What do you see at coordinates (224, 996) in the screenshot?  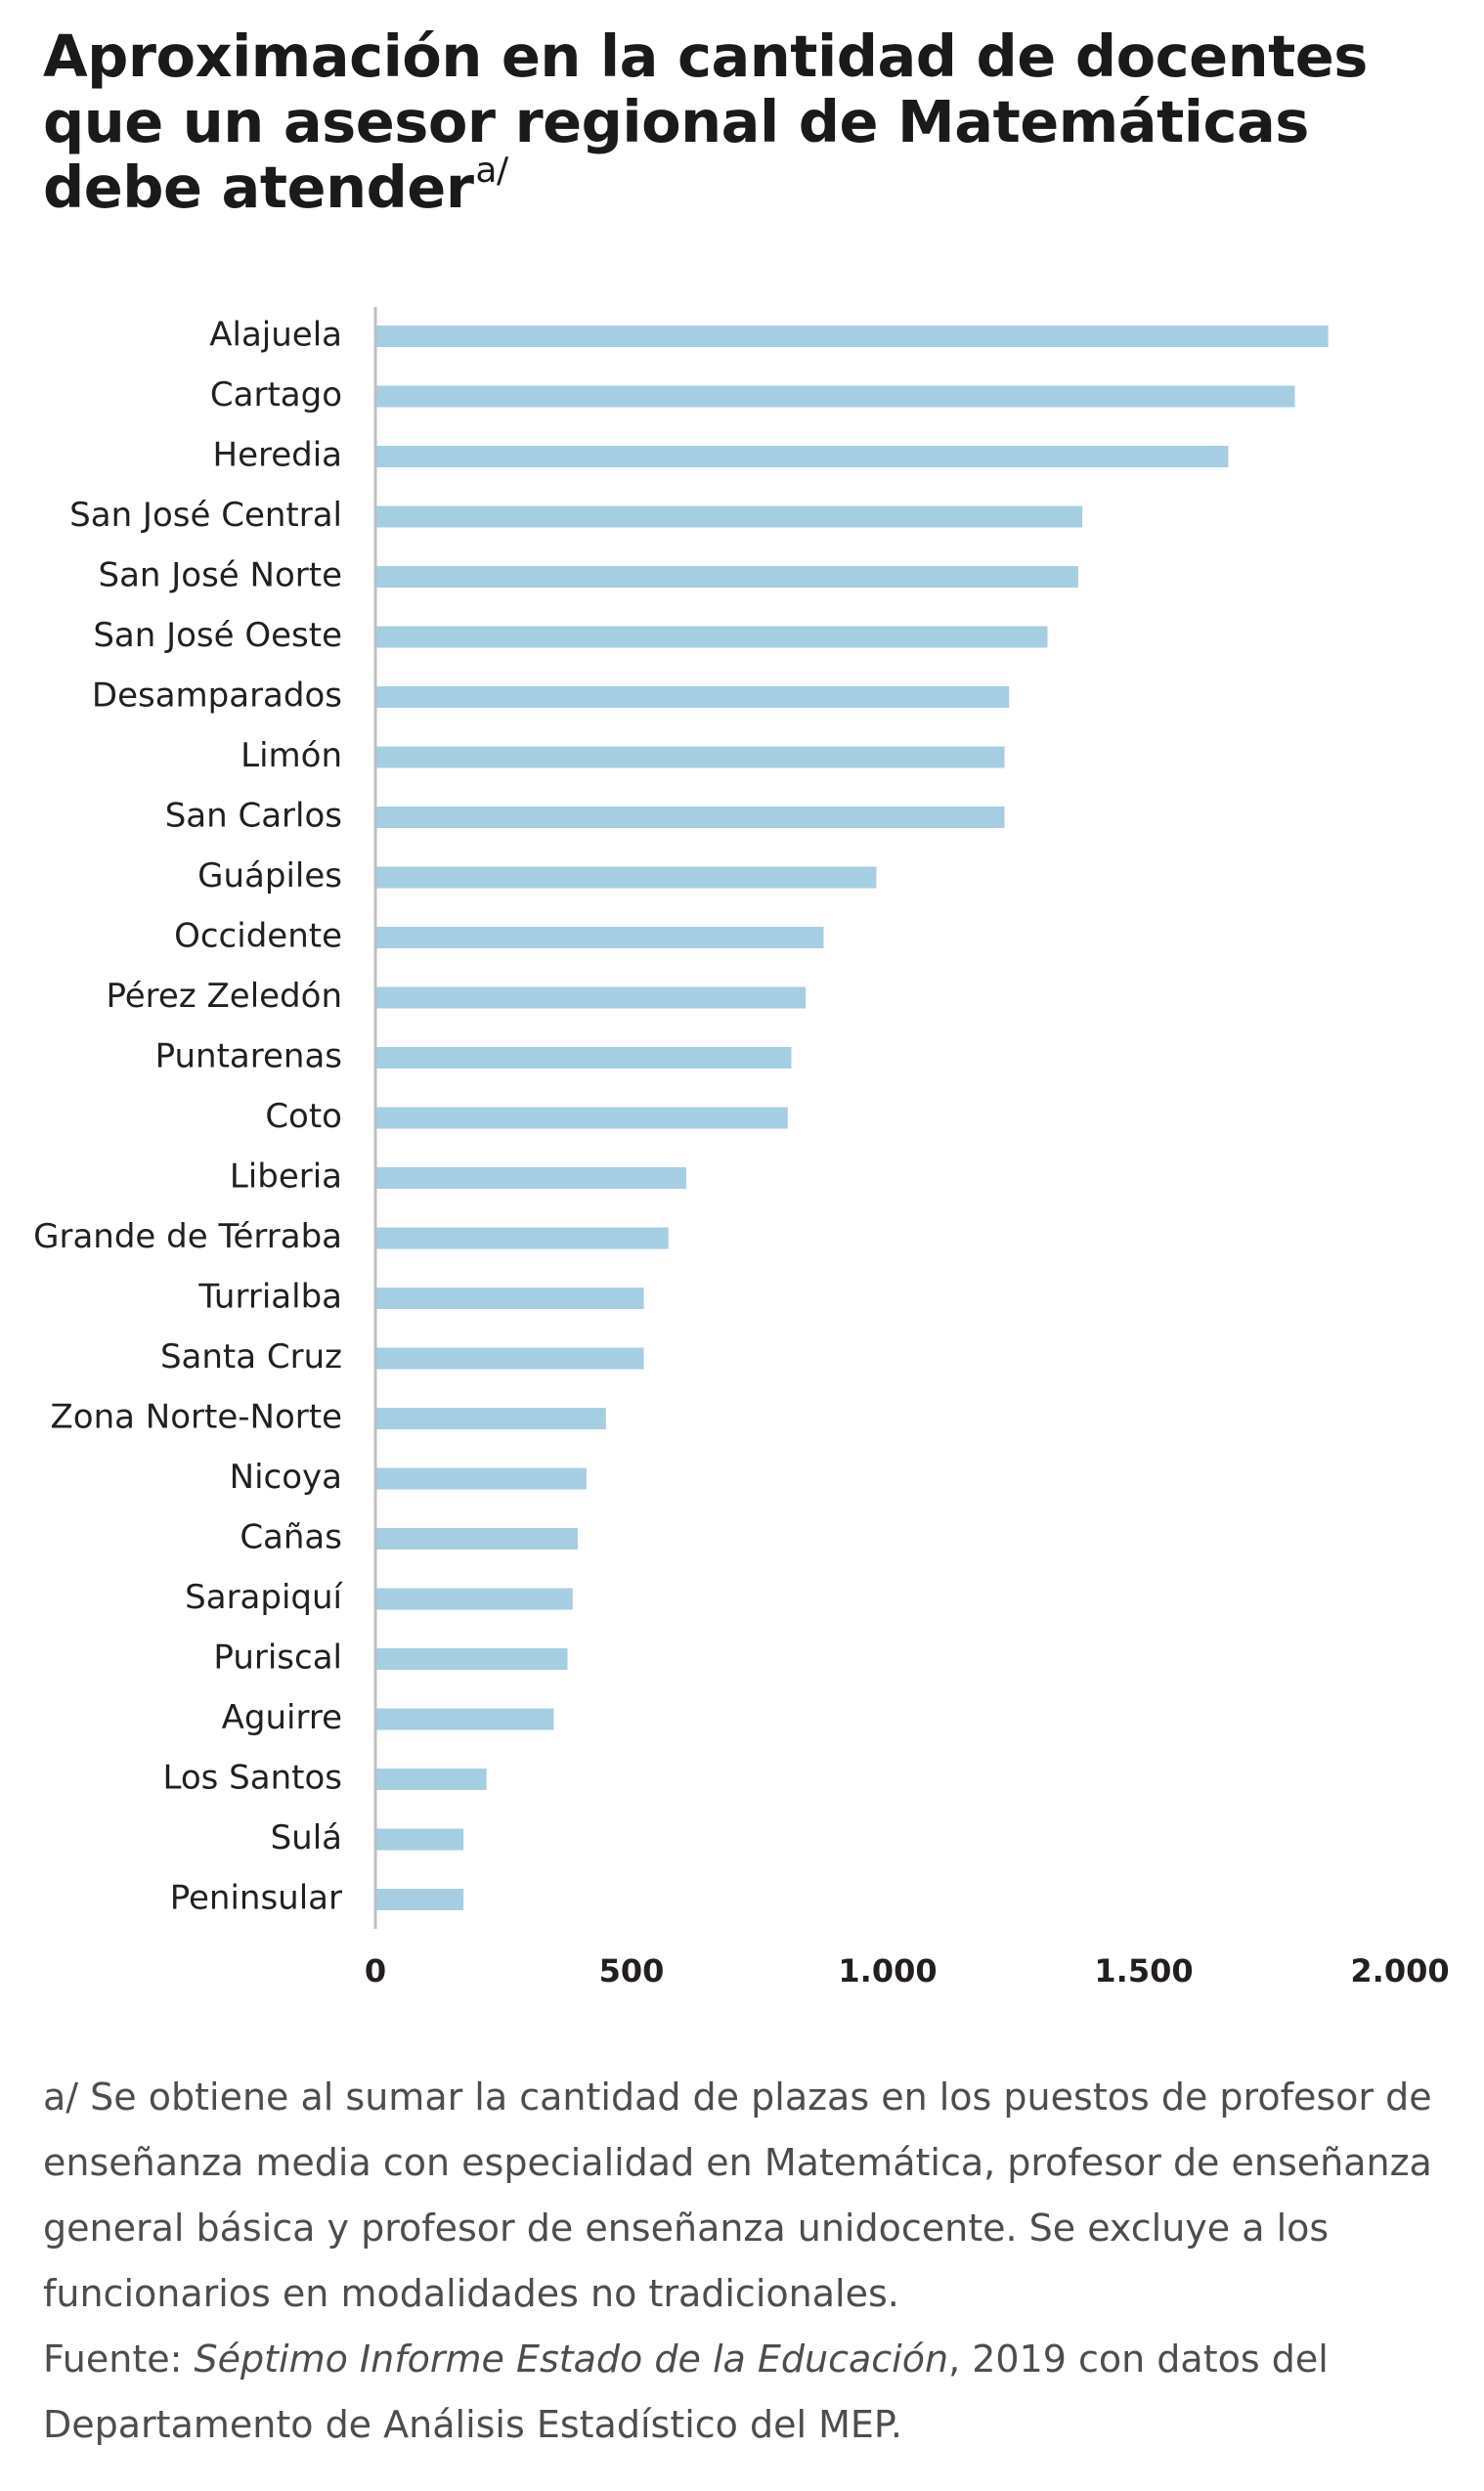 I see `category-label-perez-zeledon: Pérez Zeledón` at bounding box center [224, 996].